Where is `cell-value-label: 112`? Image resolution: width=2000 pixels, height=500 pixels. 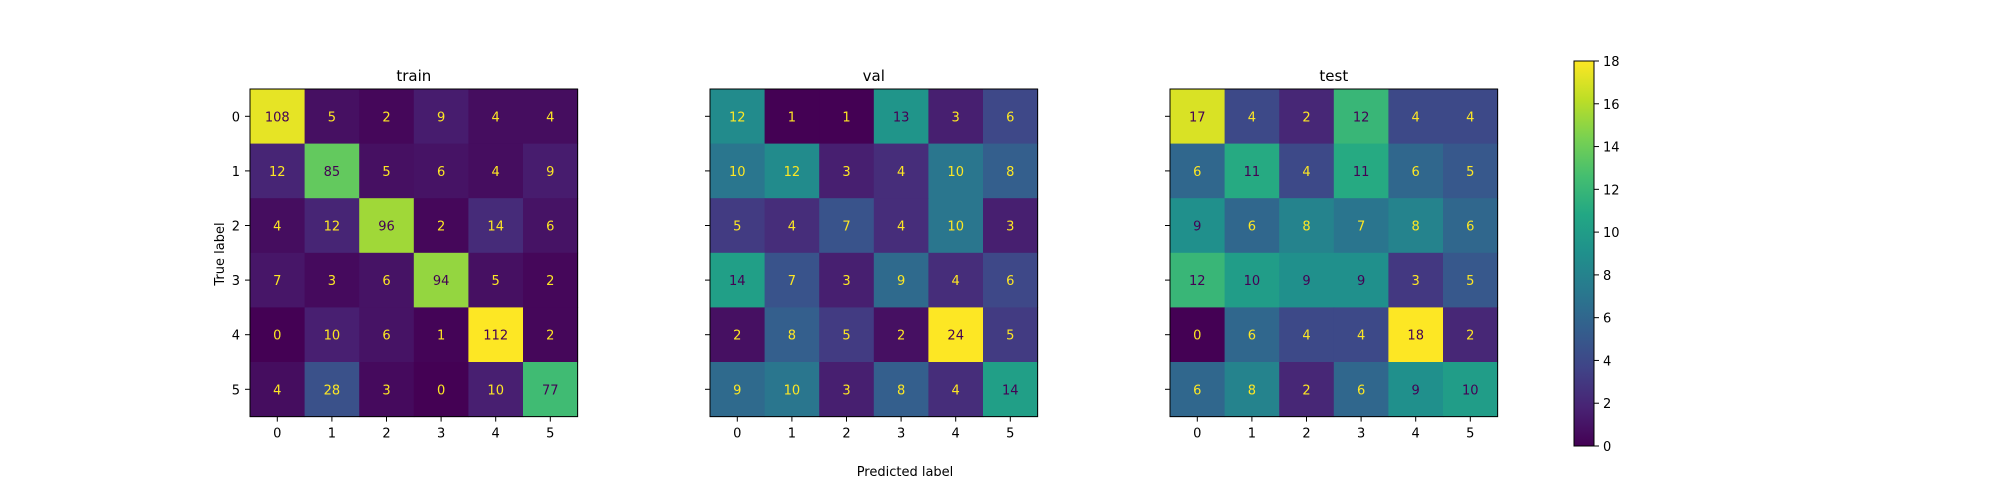 cell-value-label: 112 is located at coordinates (495, 336).